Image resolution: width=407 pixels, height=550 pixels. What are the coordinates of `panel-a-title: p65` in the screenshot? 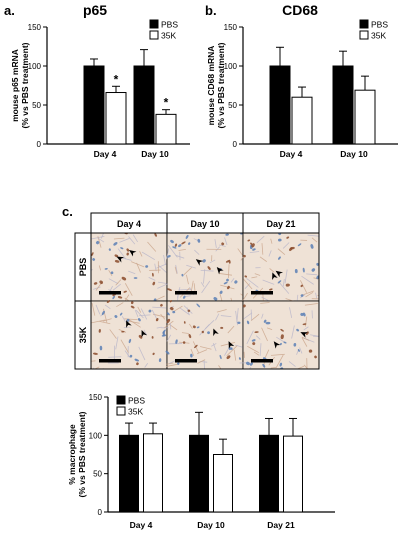 It's located at (95, 10).